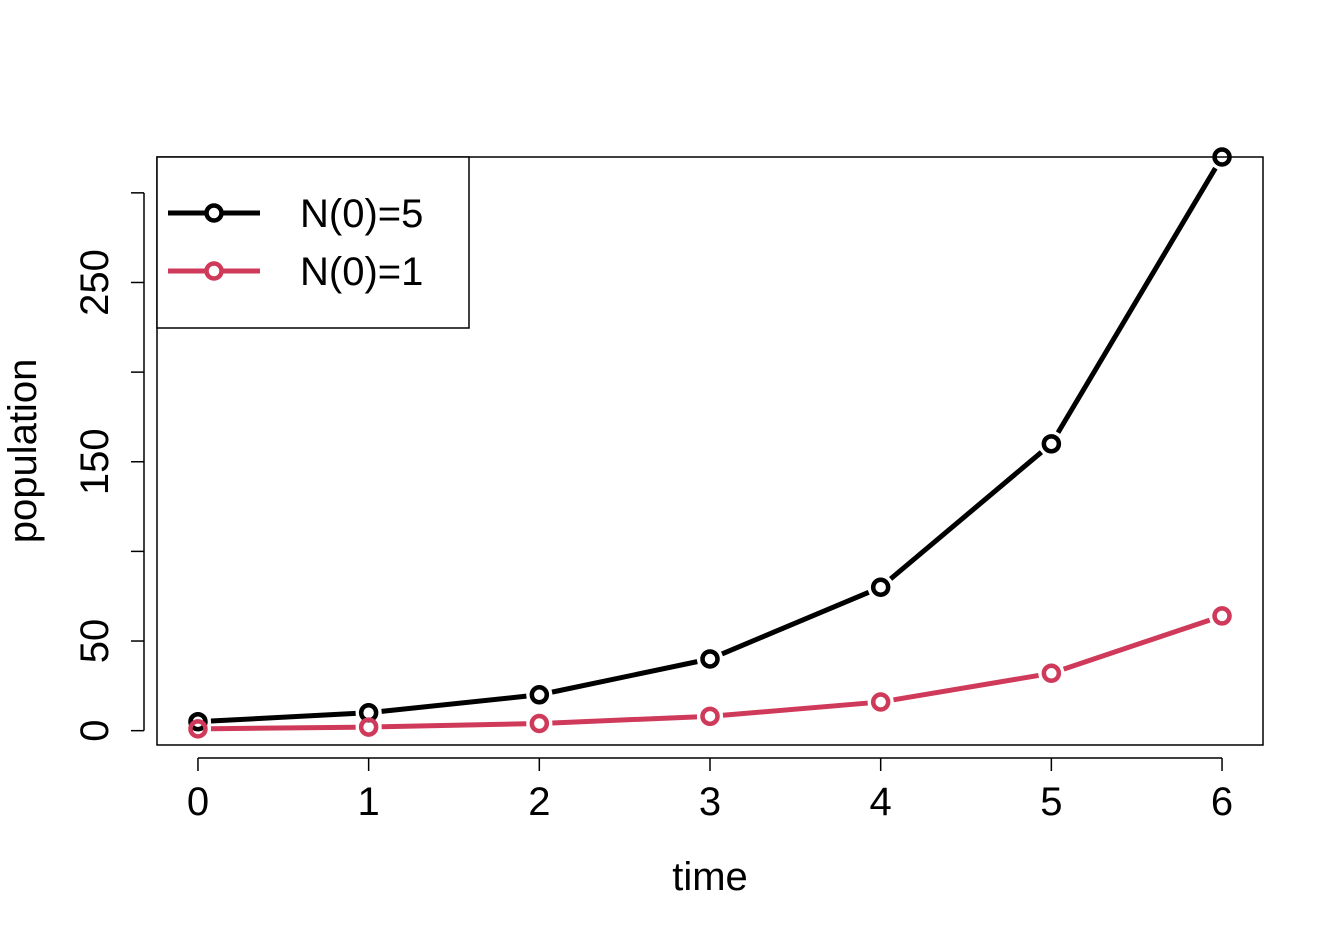 The height and width of the screenshot is (940, 1344). What do you see at coordinates (95, 282) in the screenshot?
I see `y-tick-label: 250` at bounding box center [95, 282].